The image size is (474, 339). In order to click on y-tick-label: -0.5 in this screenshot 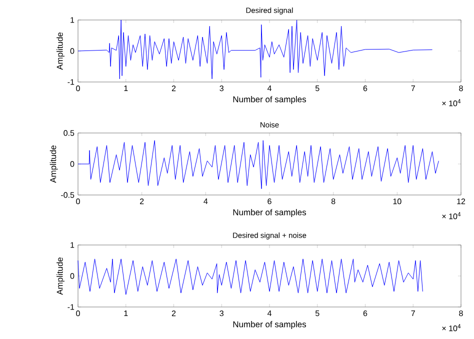, I will do `click(67, 195)`.